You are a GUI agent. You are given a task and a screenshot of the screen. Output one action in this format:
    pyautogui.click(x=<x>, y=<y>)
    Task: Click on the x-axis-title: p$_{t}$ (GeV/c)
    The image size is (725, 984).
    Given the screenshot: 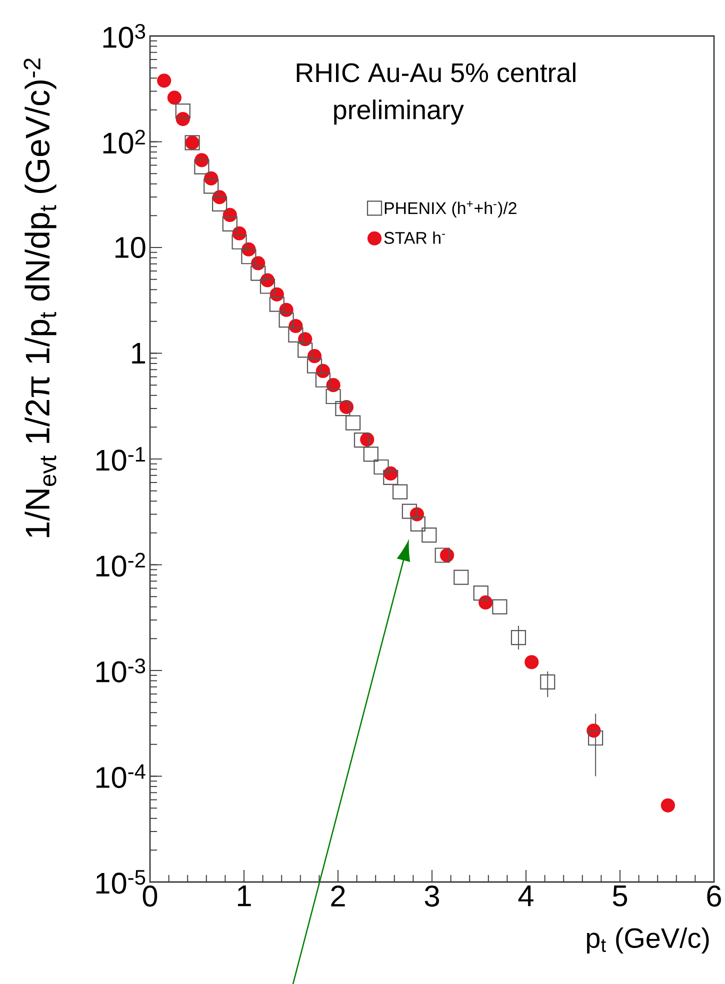 What is the action you would take?
    pyautogui.click(x=647, y=941)
    